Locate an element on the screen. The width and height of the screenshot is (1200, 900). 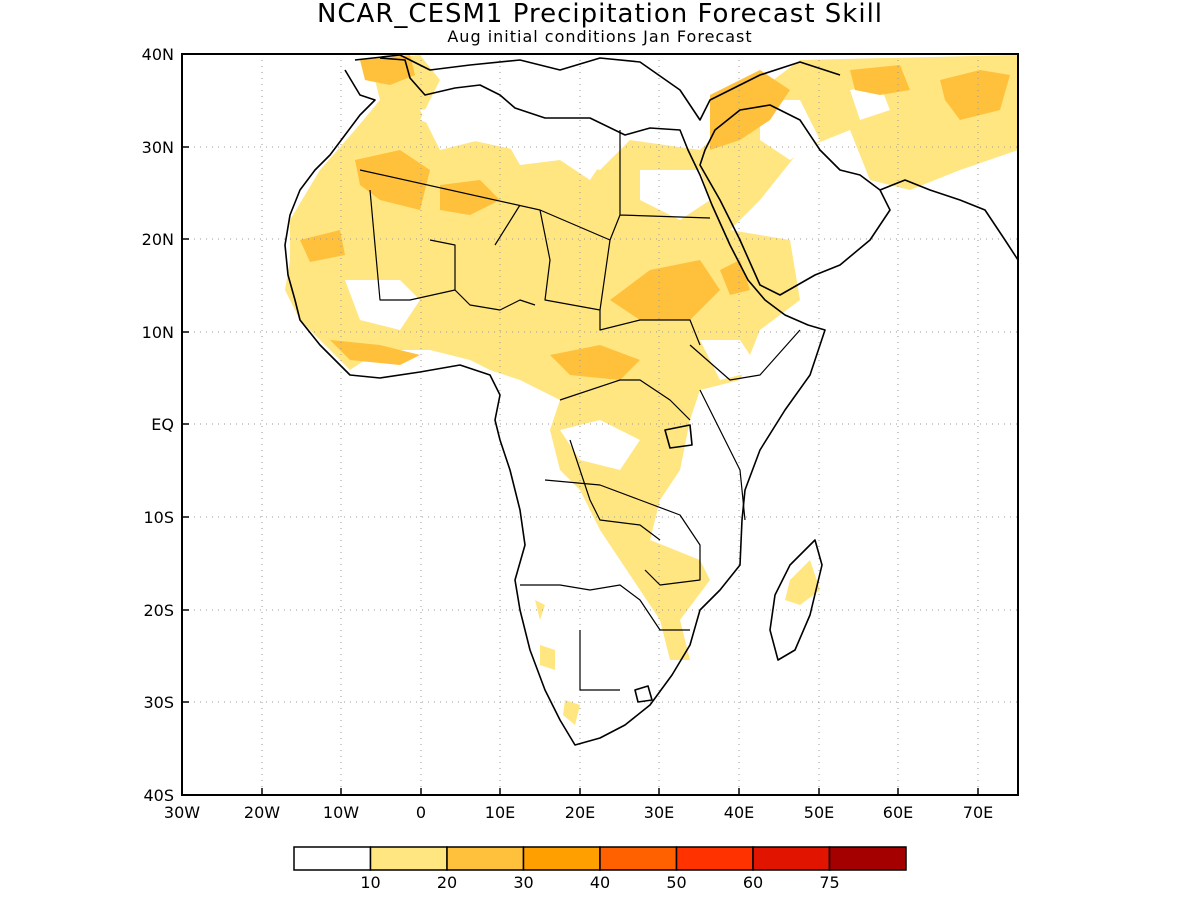
lat-label: 20N is located at coordinates (158, 239).